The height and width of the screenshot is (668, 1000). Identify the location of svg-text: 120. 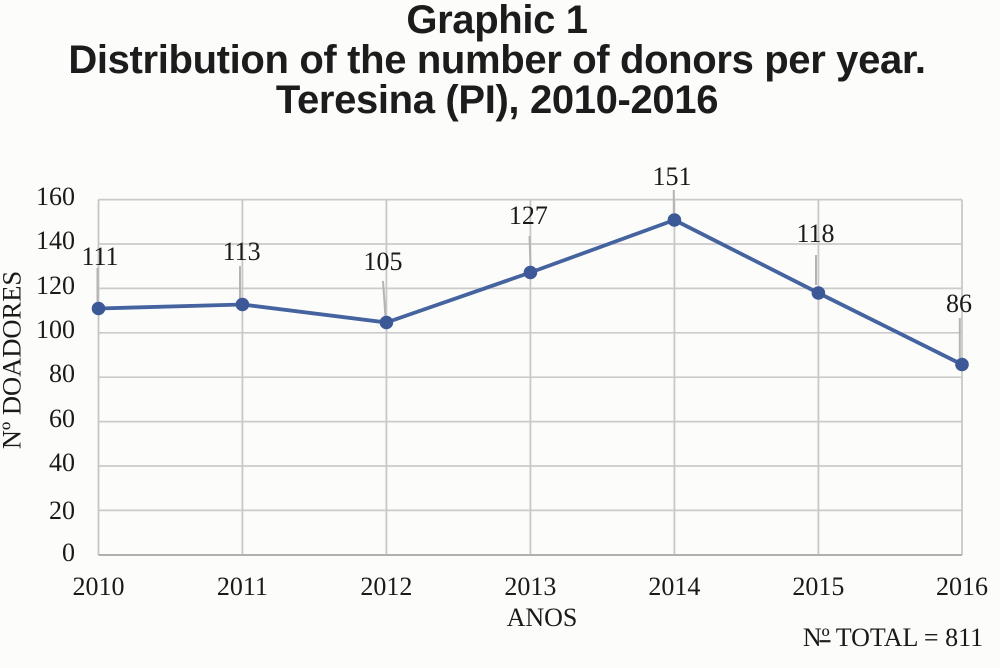
(55, 285).